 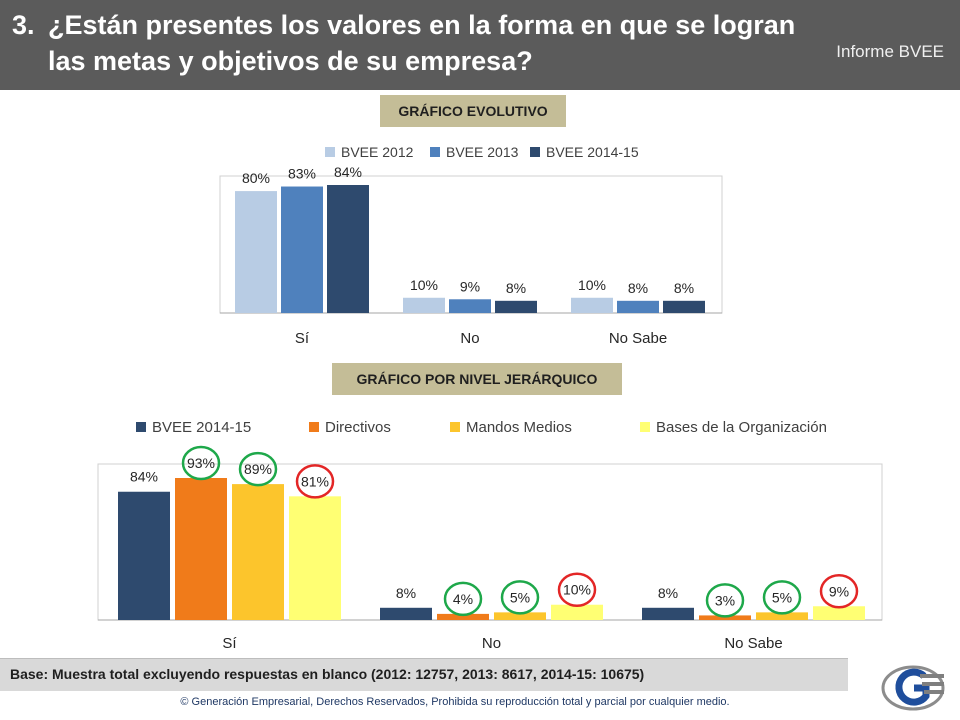 I want to click on data-label-bases-de-la-organizacion-no: 10%, so click(x=577, y=590).